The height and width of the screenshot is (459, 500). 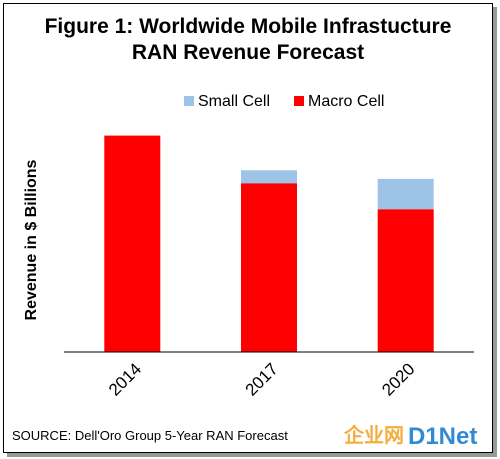 I want to click on x-tick-label-2020: 2020, so click(x=398, y=379).